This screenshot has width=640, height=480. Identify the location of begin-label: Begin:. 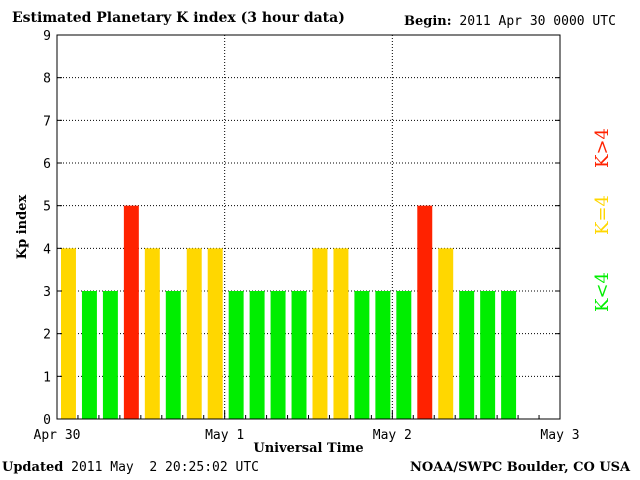
(428, 21).